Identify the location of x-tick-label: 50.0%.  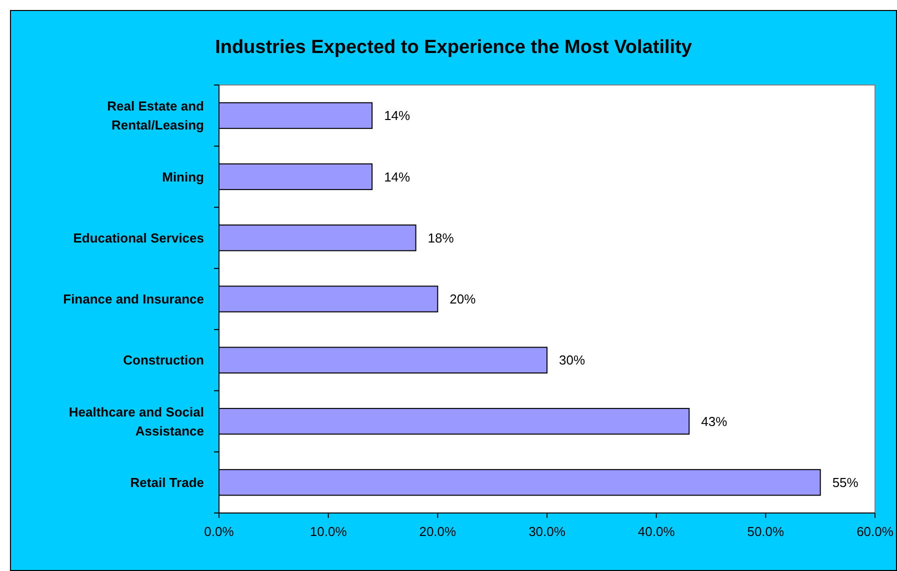
(766, 531).